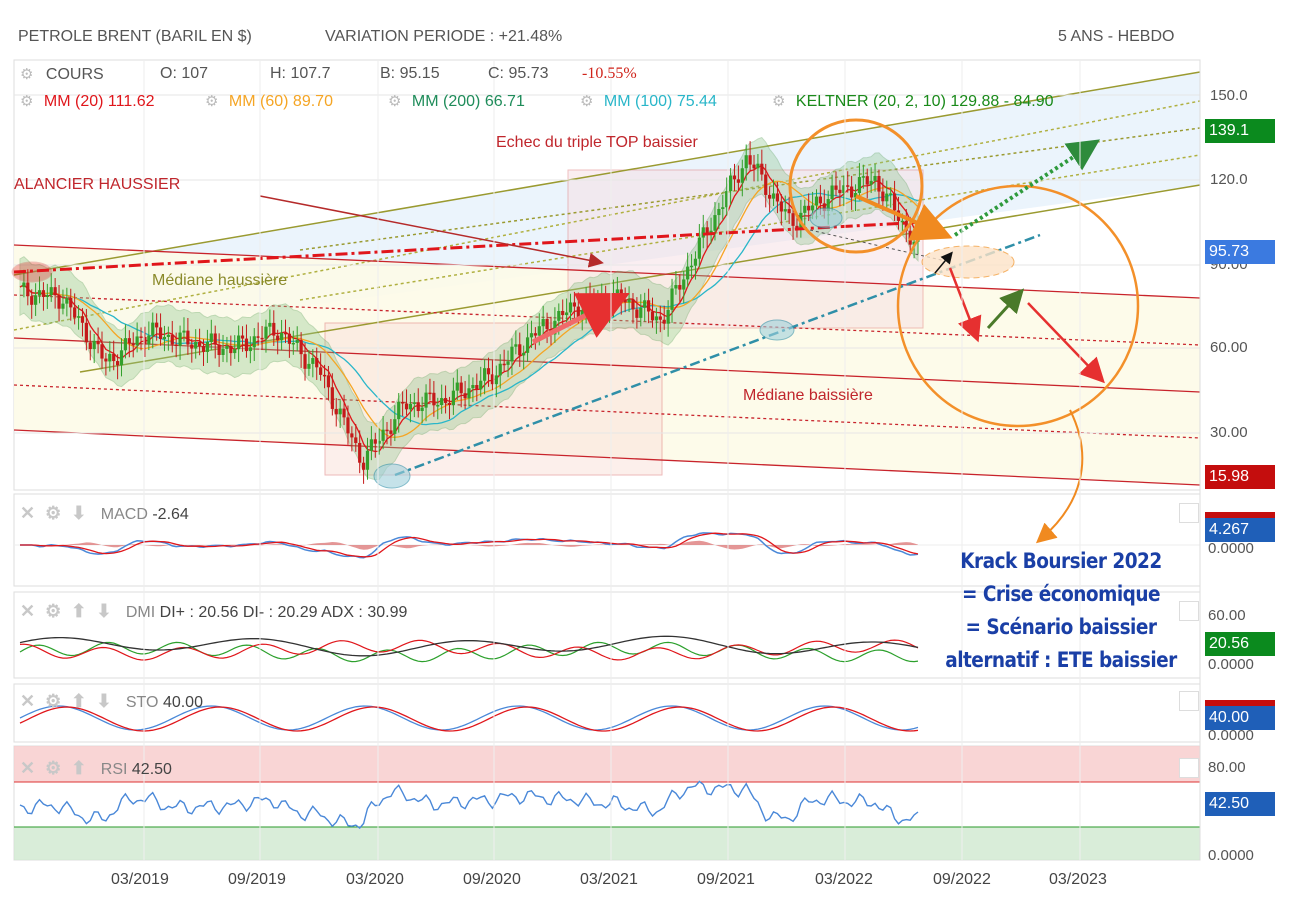 The image size is (1290, 910). Describe the element at coordinates (648, 101) in the screenshot. I see `mm100-legend: ⚙ MM (100) 75.44` at that location.